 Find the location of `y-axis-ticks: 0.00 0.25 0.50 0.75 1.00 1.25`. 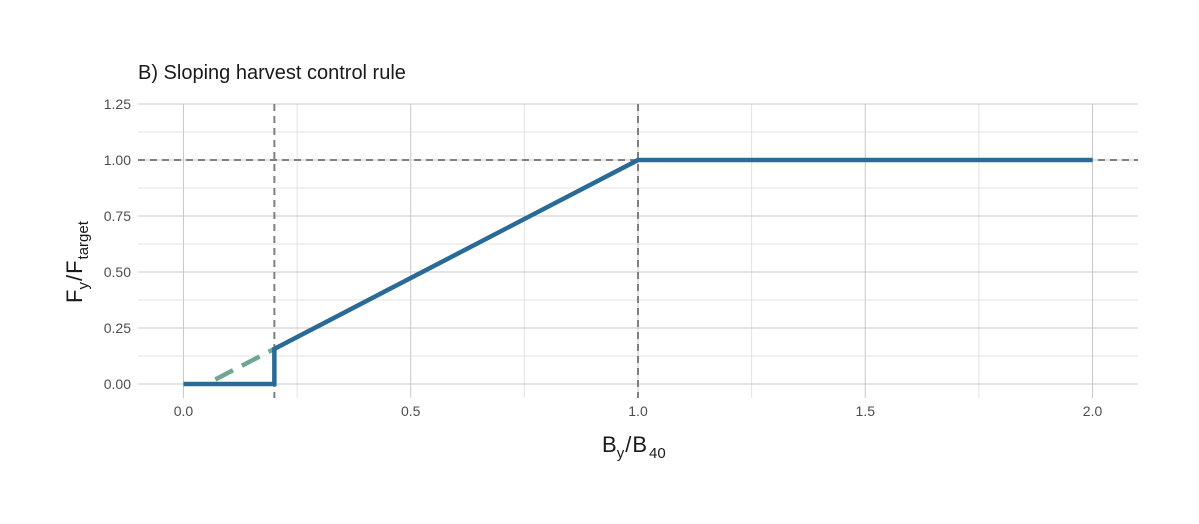

y-axis-ticks: 0.00 0.25 0.50 0.75 1.00 1.25 is located at coordinates (117, 244).